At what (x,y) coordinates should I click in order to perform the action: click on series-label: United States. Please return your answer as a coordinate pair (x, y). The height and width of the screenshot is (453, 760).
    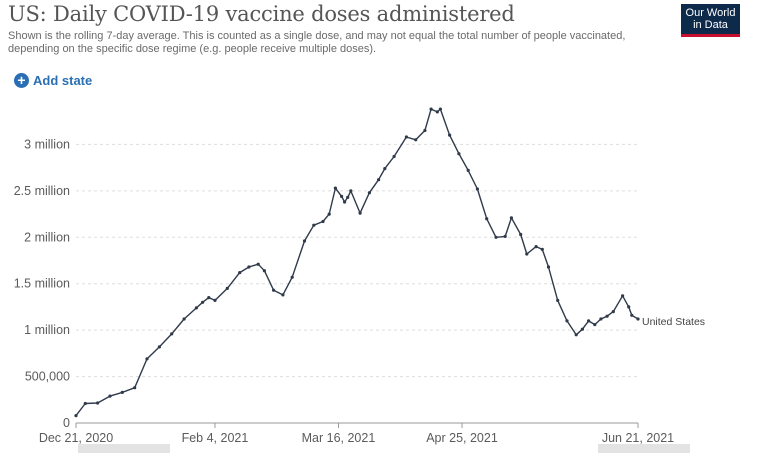
    Looking at the image, I should click on (673, 322).